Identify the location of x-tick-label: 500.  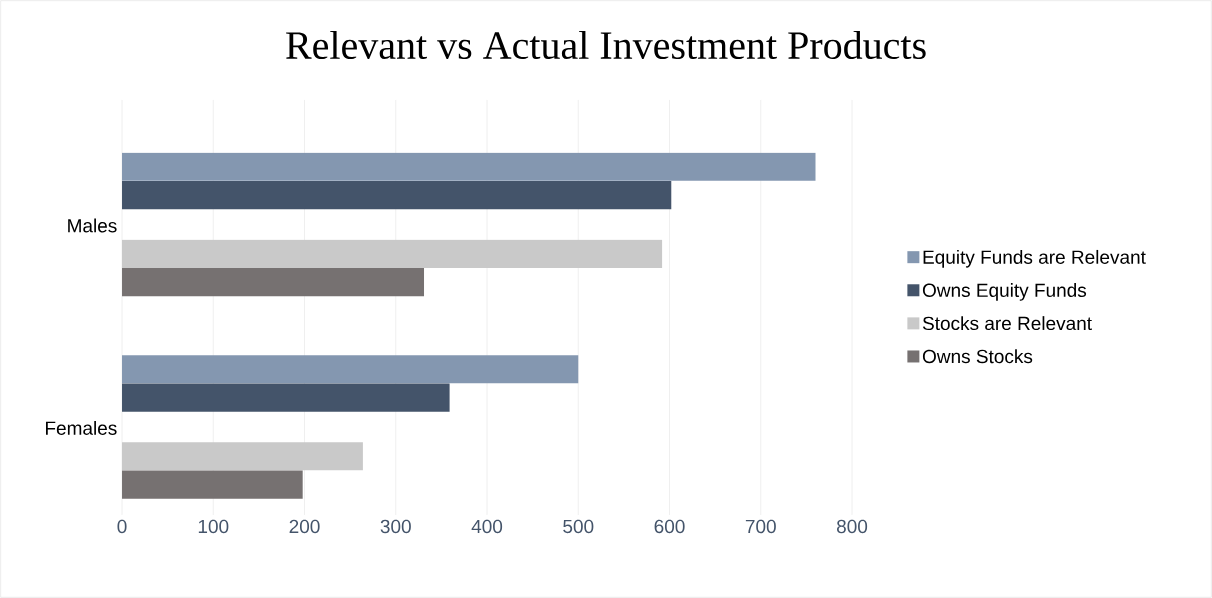
(578, 526).